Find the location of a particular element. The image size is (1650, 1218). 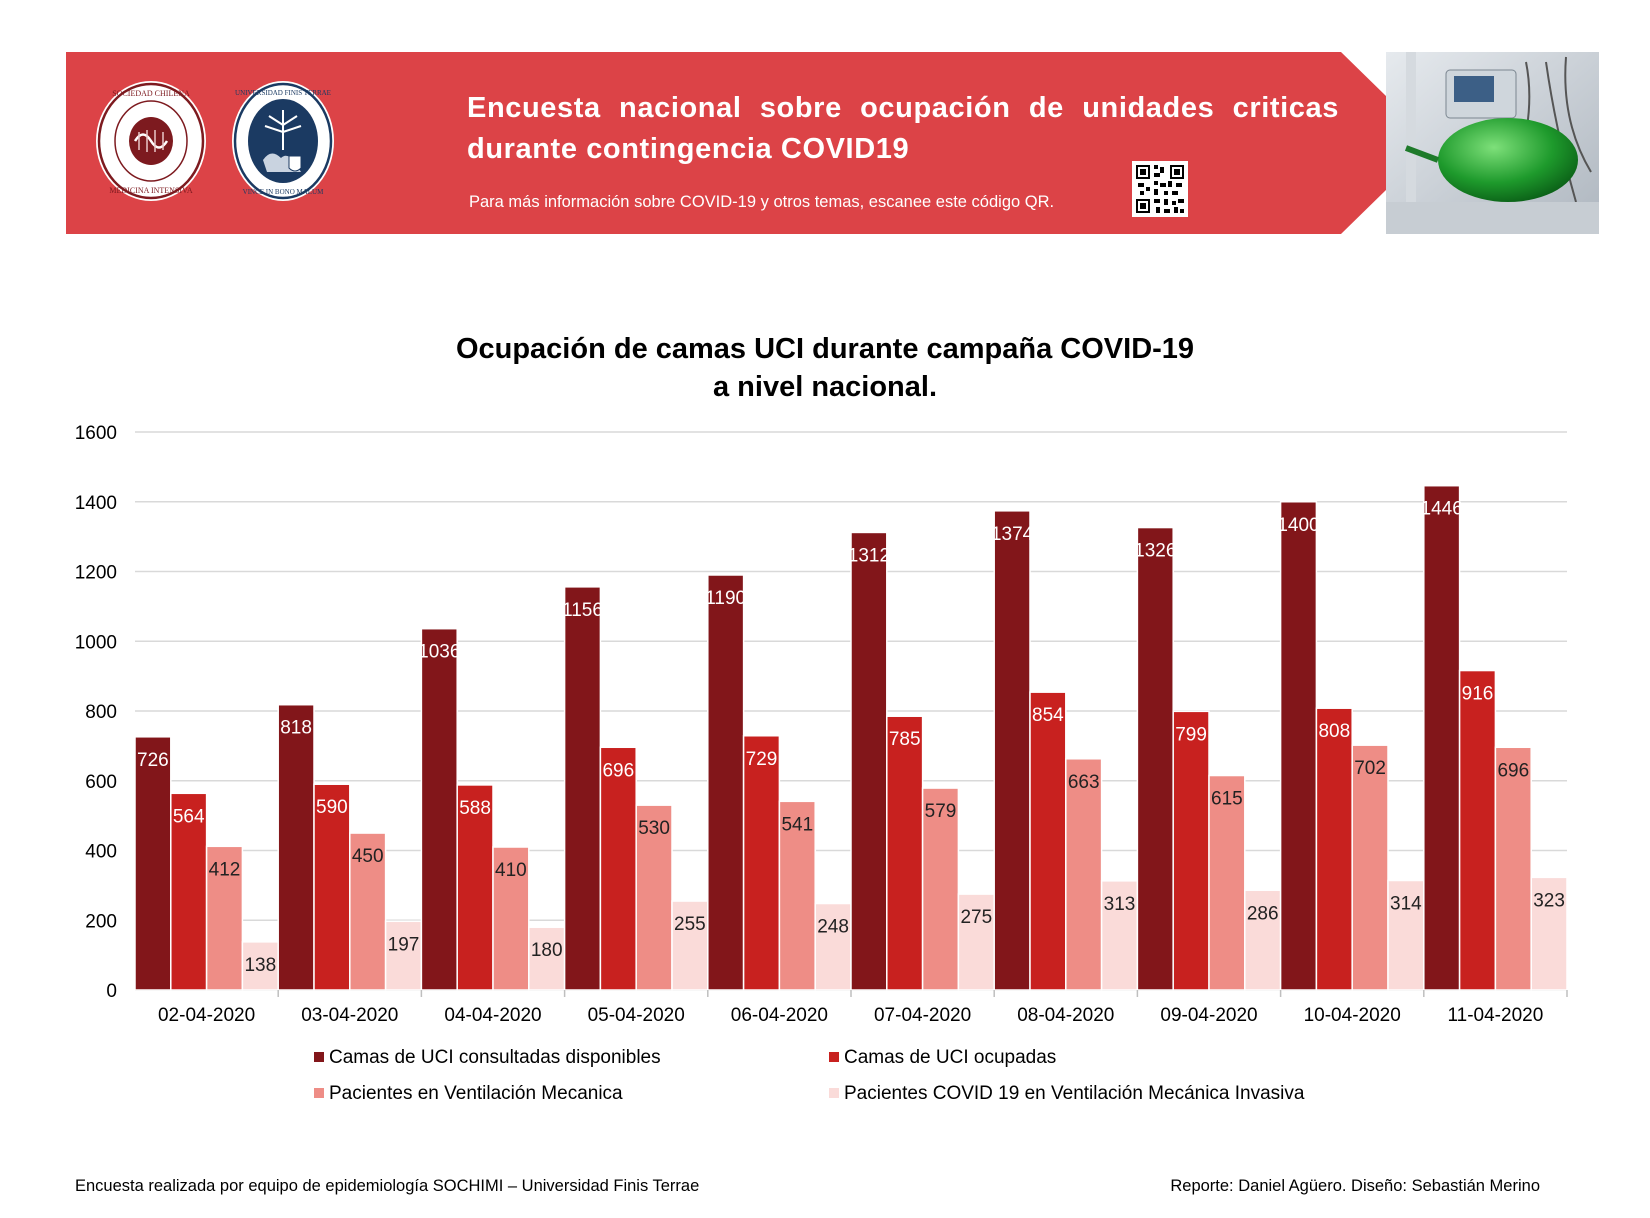

data-label: 799 is located at coordinates (1191, 734).